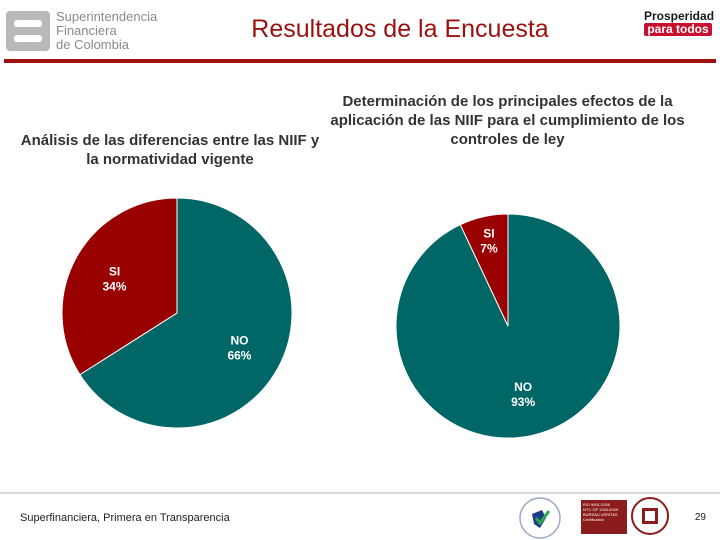 The width and height of the screenshot is (720, 540). Describe the element at coordinates (92, 44) in the screenshot. I see `logo-line-3: de Colombia` at that location.